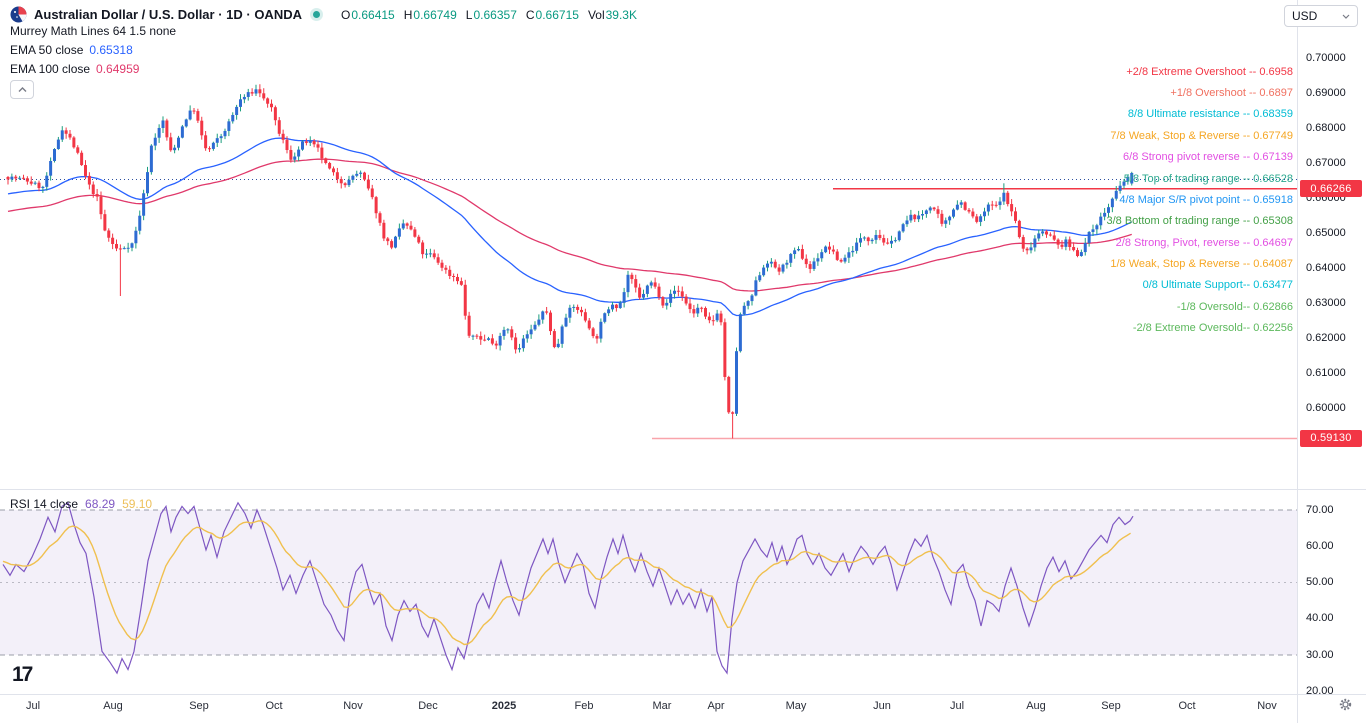 The image size is (1366, 723). What do you see at coordinates (1331, 438) in the screenshot?
I see `price-badge-0.59130: 0.59130` at bounding box center [1331, 438].